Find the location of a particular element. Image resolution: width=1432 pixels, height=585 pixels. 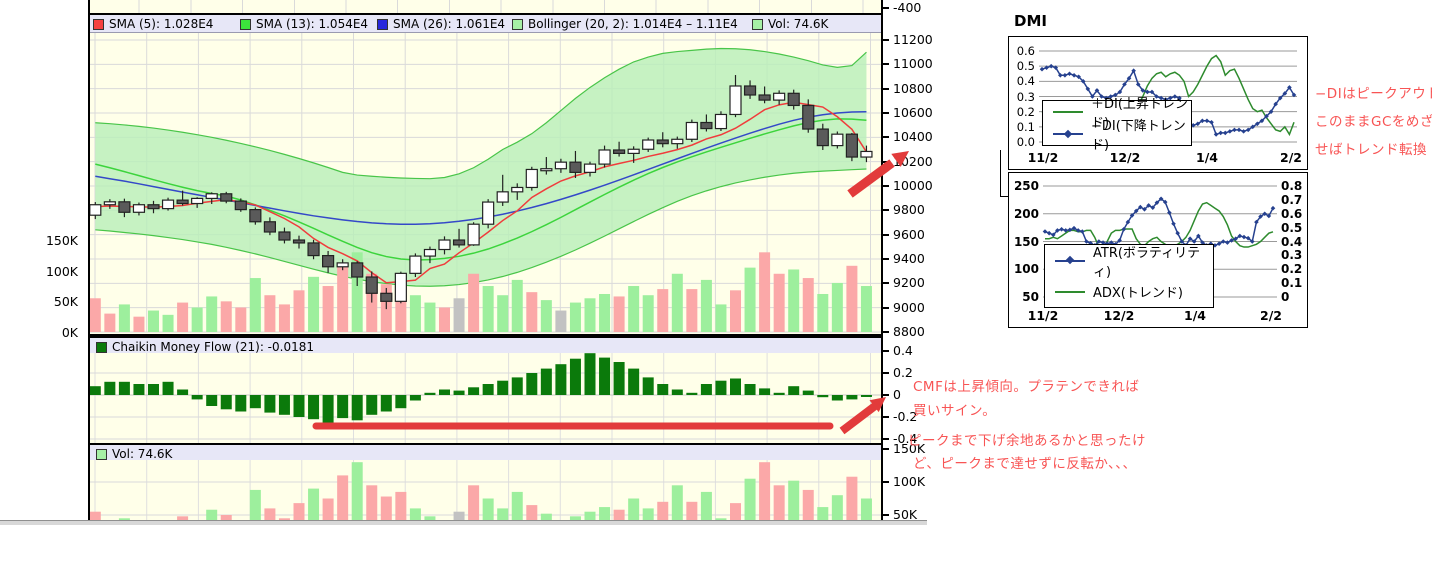

axis-tick-label: 10400 is located at coordinates (913, 137).